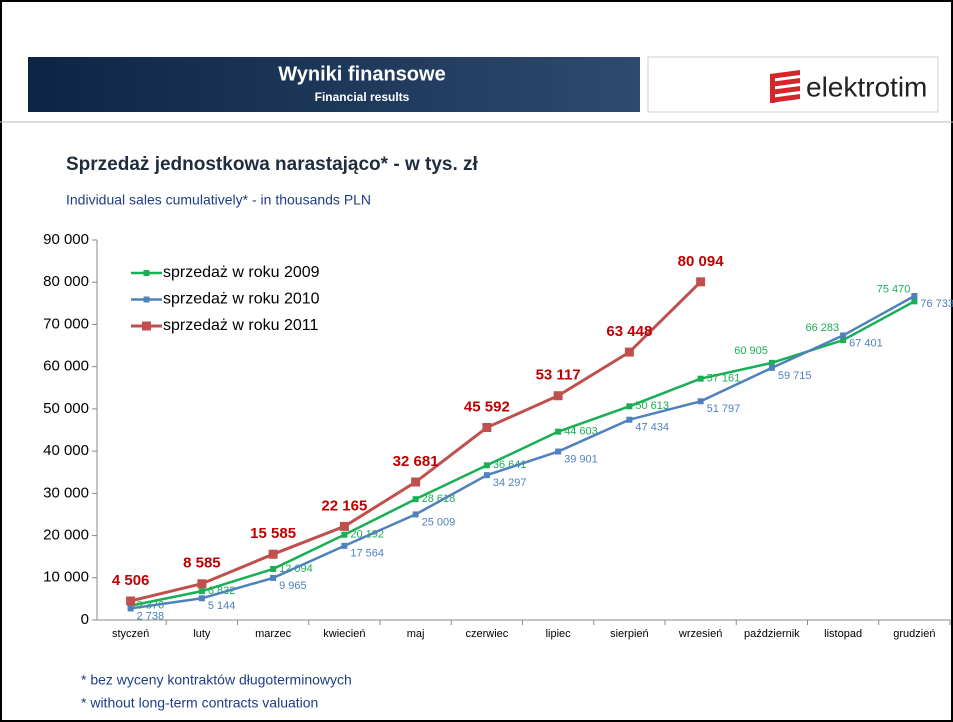  Describe the element at coordinates (936, 304) in the screenshot. I see `data-label: 76 733` at that location.